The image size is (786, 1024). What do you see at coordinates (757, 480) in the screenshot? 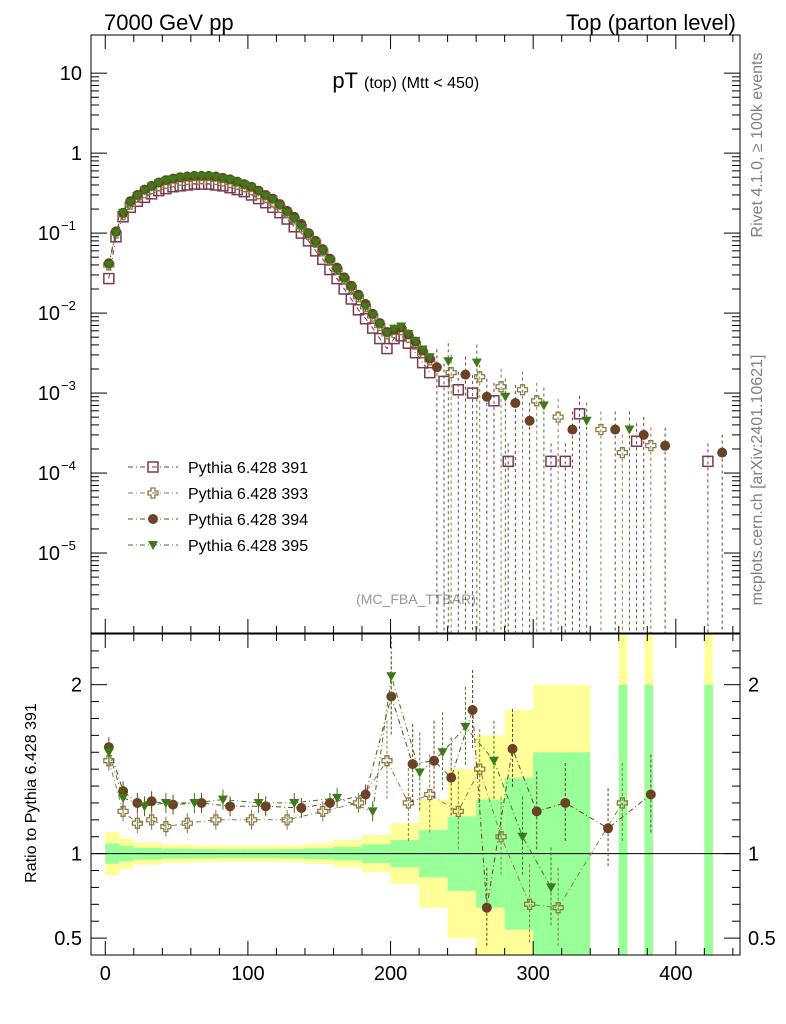
I see `mcplots-label: mcplots.cern.ch [arXiv:2401.10621]` at bounding box center [757, 480].